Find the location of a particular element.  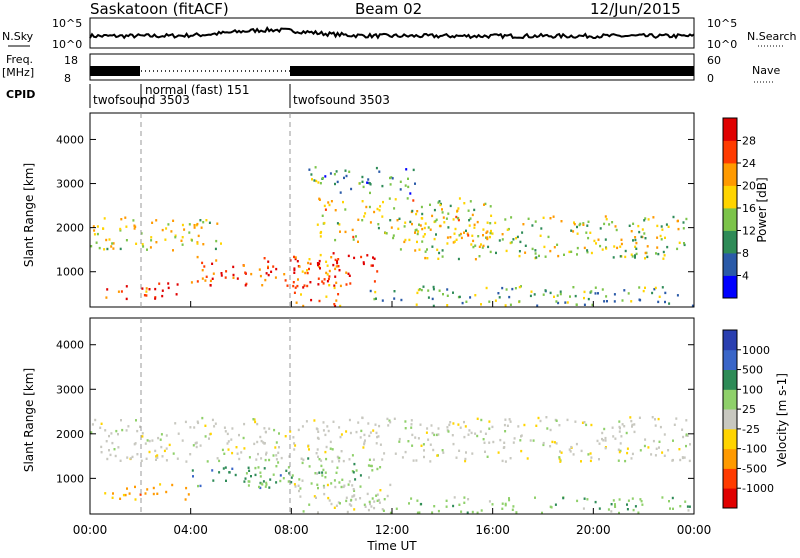

nsky-frame is located at coordinates (392, 33).